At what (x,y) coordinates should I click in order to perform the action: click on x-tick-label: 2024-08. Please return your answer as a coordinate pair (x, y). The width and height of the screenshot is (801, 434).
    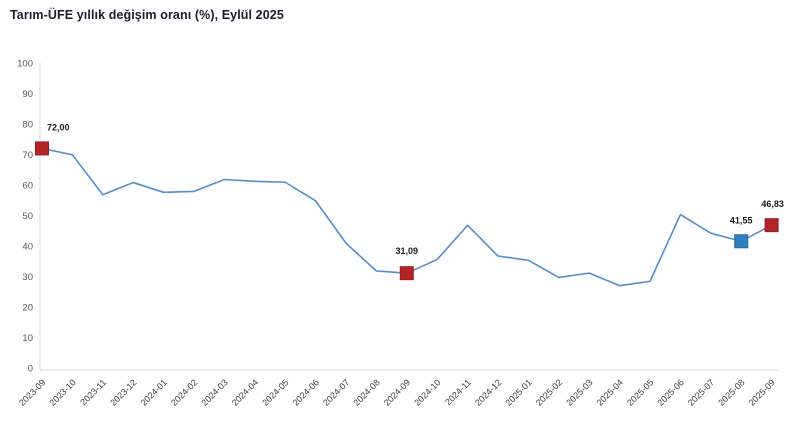
    Looking at the image, I should click on (366, 392).